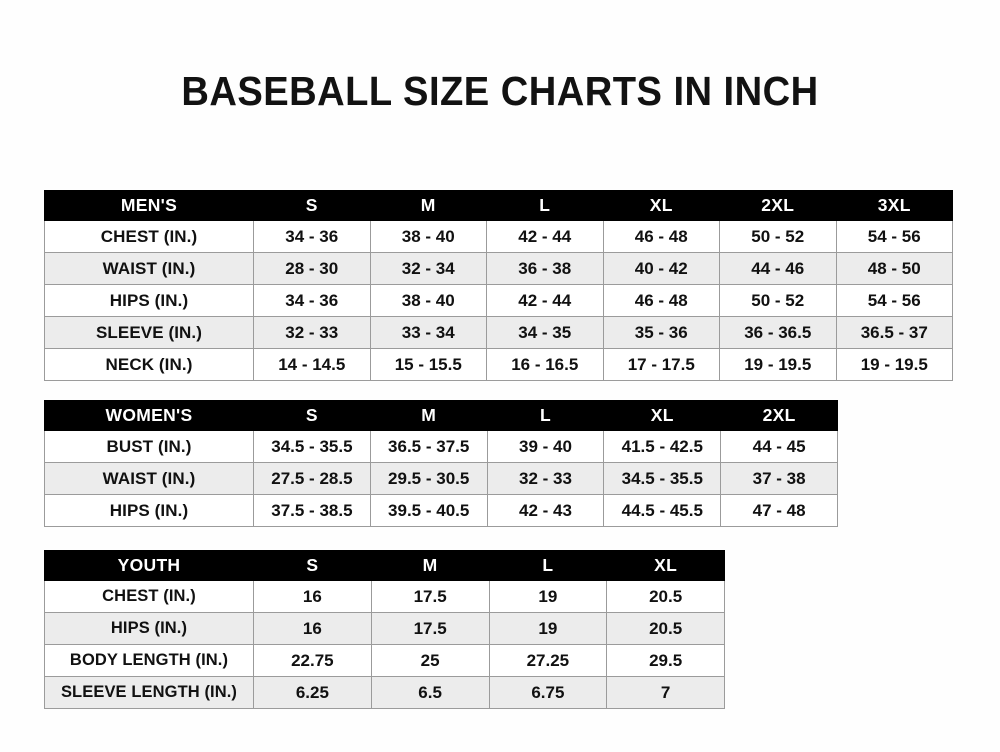  I want to click on table-row: SLEEVE LENGTH (IN.) 6.25 6.5 6.75 7, so click(384, 692).